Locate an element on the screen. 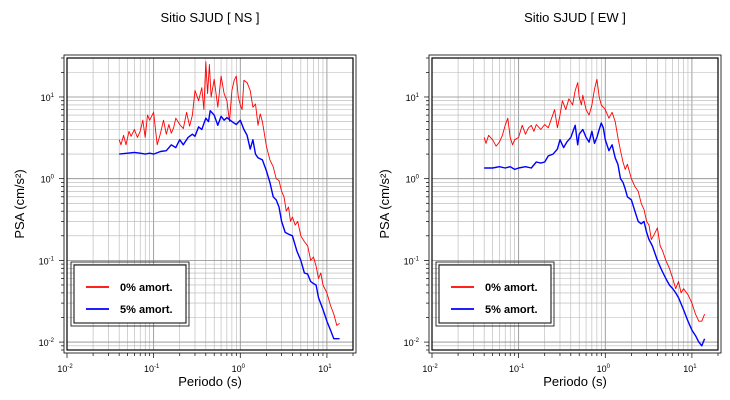 Image resolution: width=730 pixels, height=400 pixels. chart-title: Sitio SJUD [ NS ] is located at coordinates (210, 17).